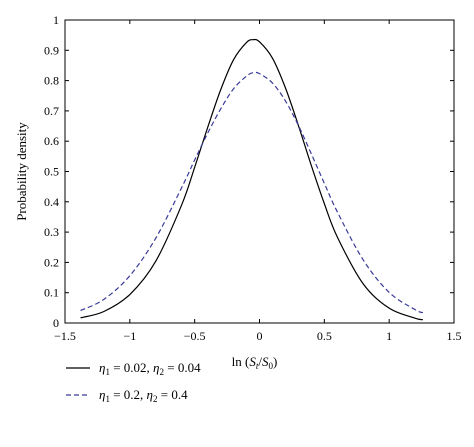 The image size is (474, 447). I want to click on legend-label-series-1: η1 = 0.02, η2 = 0.04, so click(150, 368).